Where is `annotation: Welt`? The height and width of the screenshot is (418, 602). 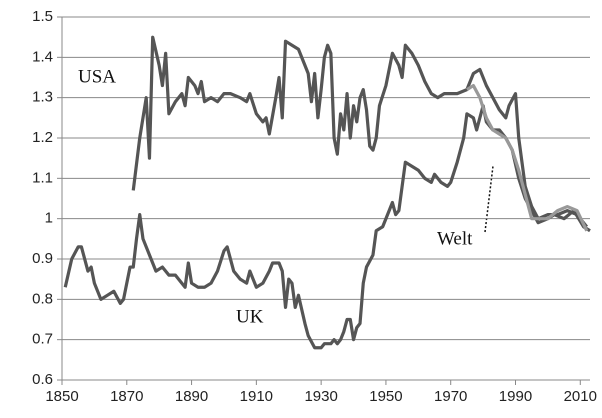 annotation: Welt is located at coordinates (455, 238).